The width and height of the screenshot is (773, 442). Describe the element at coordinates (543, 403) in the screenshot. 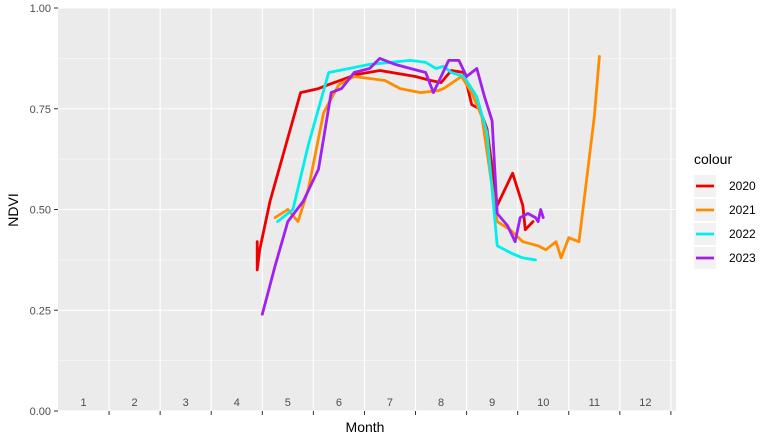

I see `month-label: 10` at that location.